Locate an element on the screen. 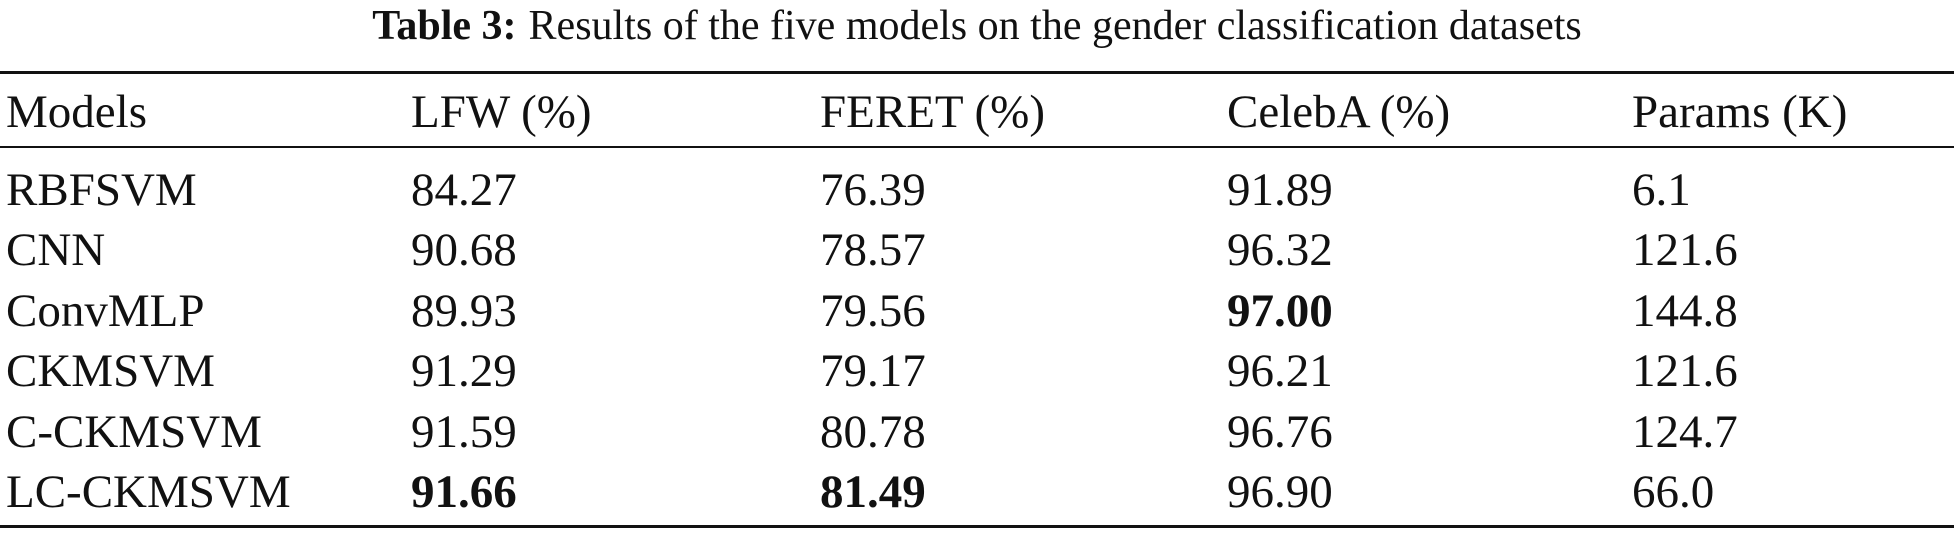 Image resolution: width=1954 pixels, height=533 pixels. cell: 76.39 is located at coordinates (873, 190).